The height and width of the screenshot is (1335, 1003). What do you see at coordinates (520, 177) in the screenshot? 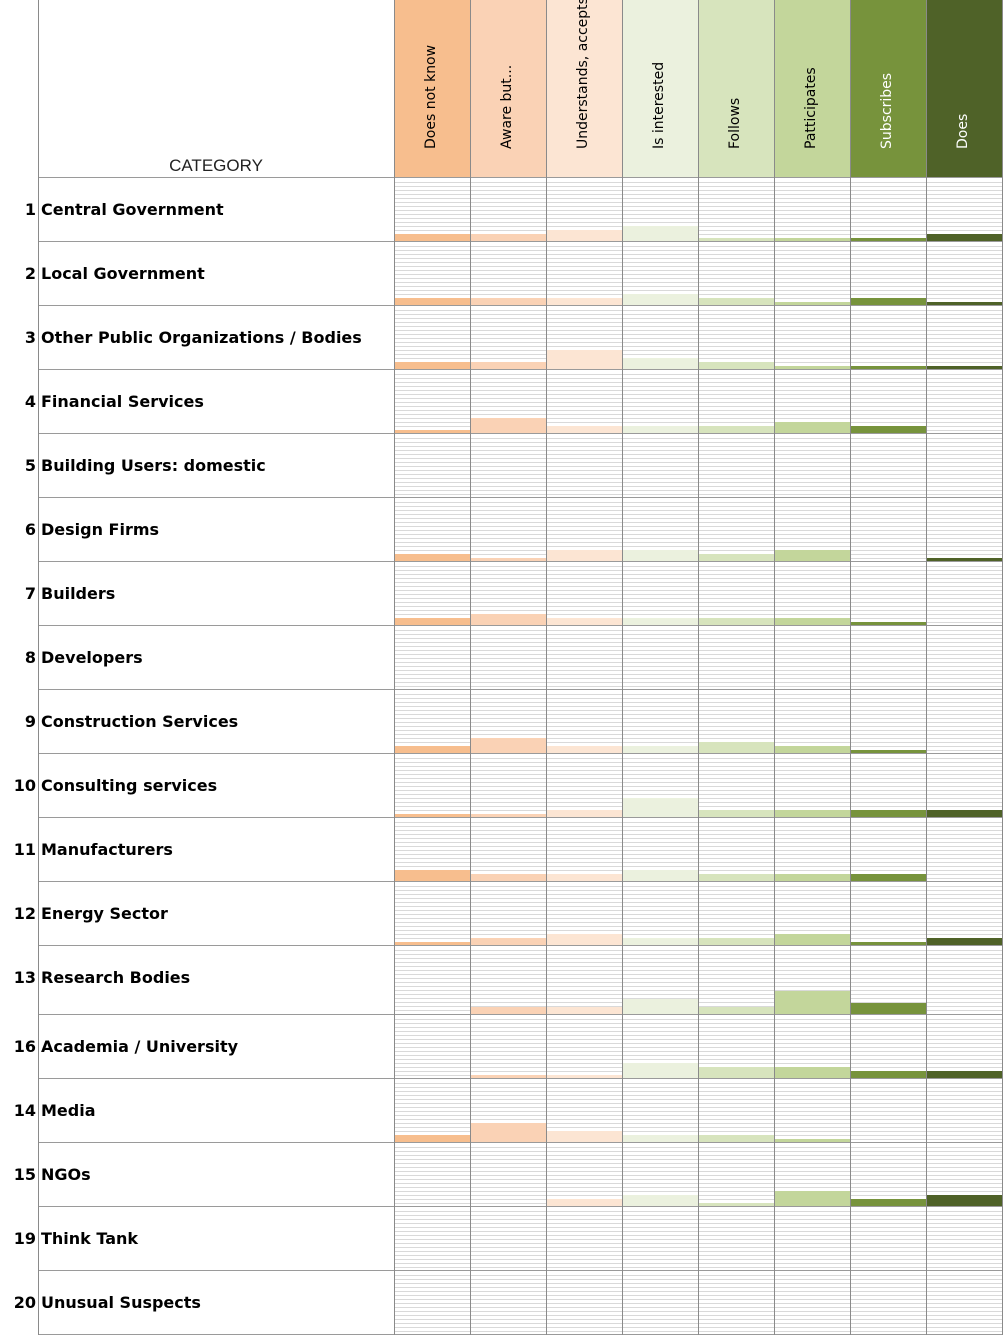
I see `header-divider` at bounding box center [520, 177].